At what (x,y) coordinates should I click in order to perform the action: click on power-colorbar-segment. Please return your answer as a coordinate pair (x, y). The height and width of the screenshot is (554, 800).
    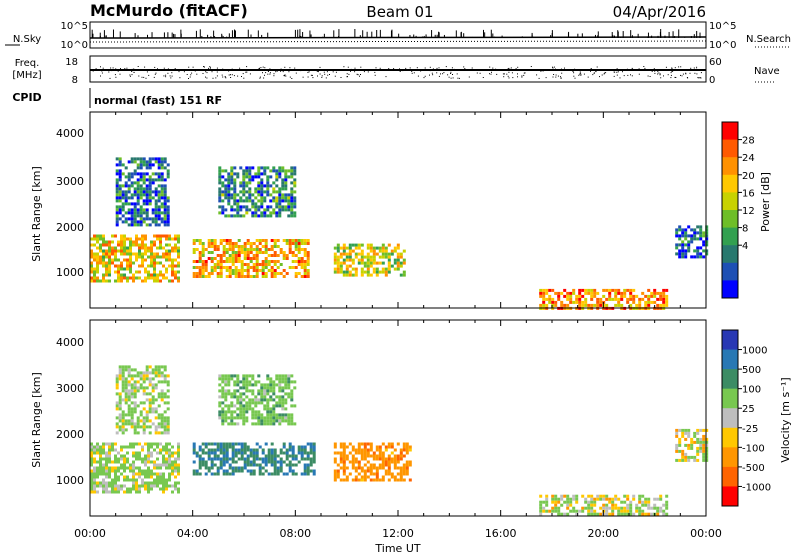
    Looking at the image, I should click on (730, 236).